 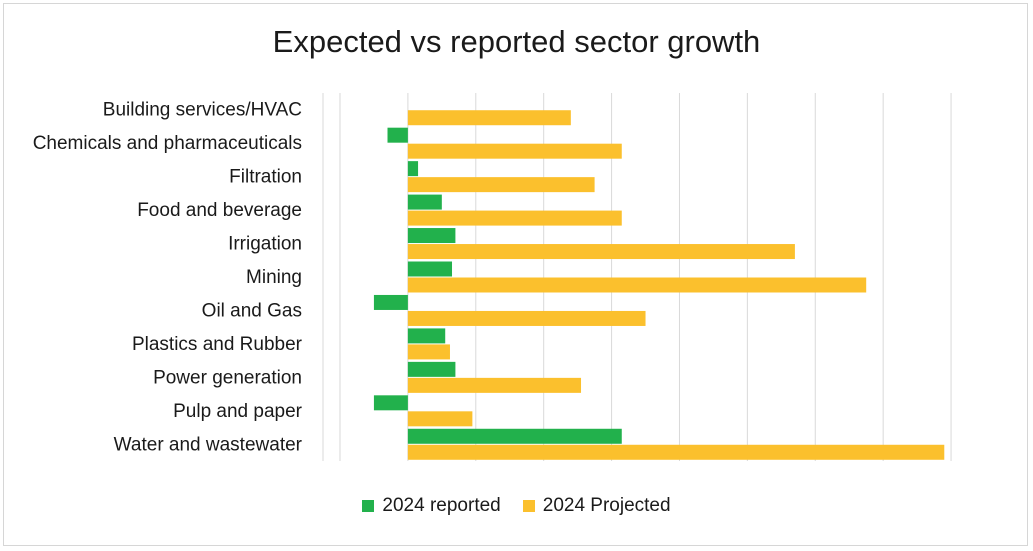 What do you see at coordinates (368, 506) in the screenshot?
I see `legend-swatch-reported` at bounding box center [368, 506].